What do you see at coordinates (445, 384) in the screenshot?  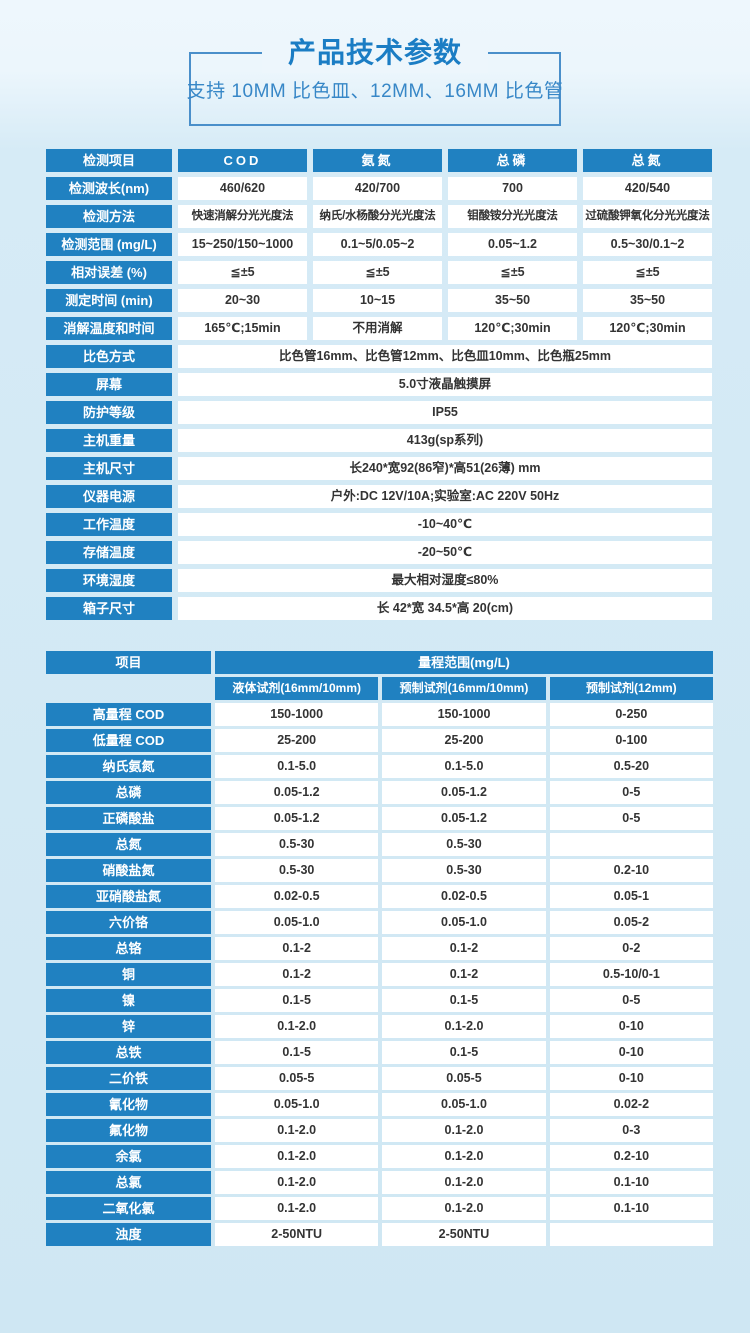 I see `spec-span-value-cell: 5.0寸液晶触摸屏` at bounding box center [445, 384].